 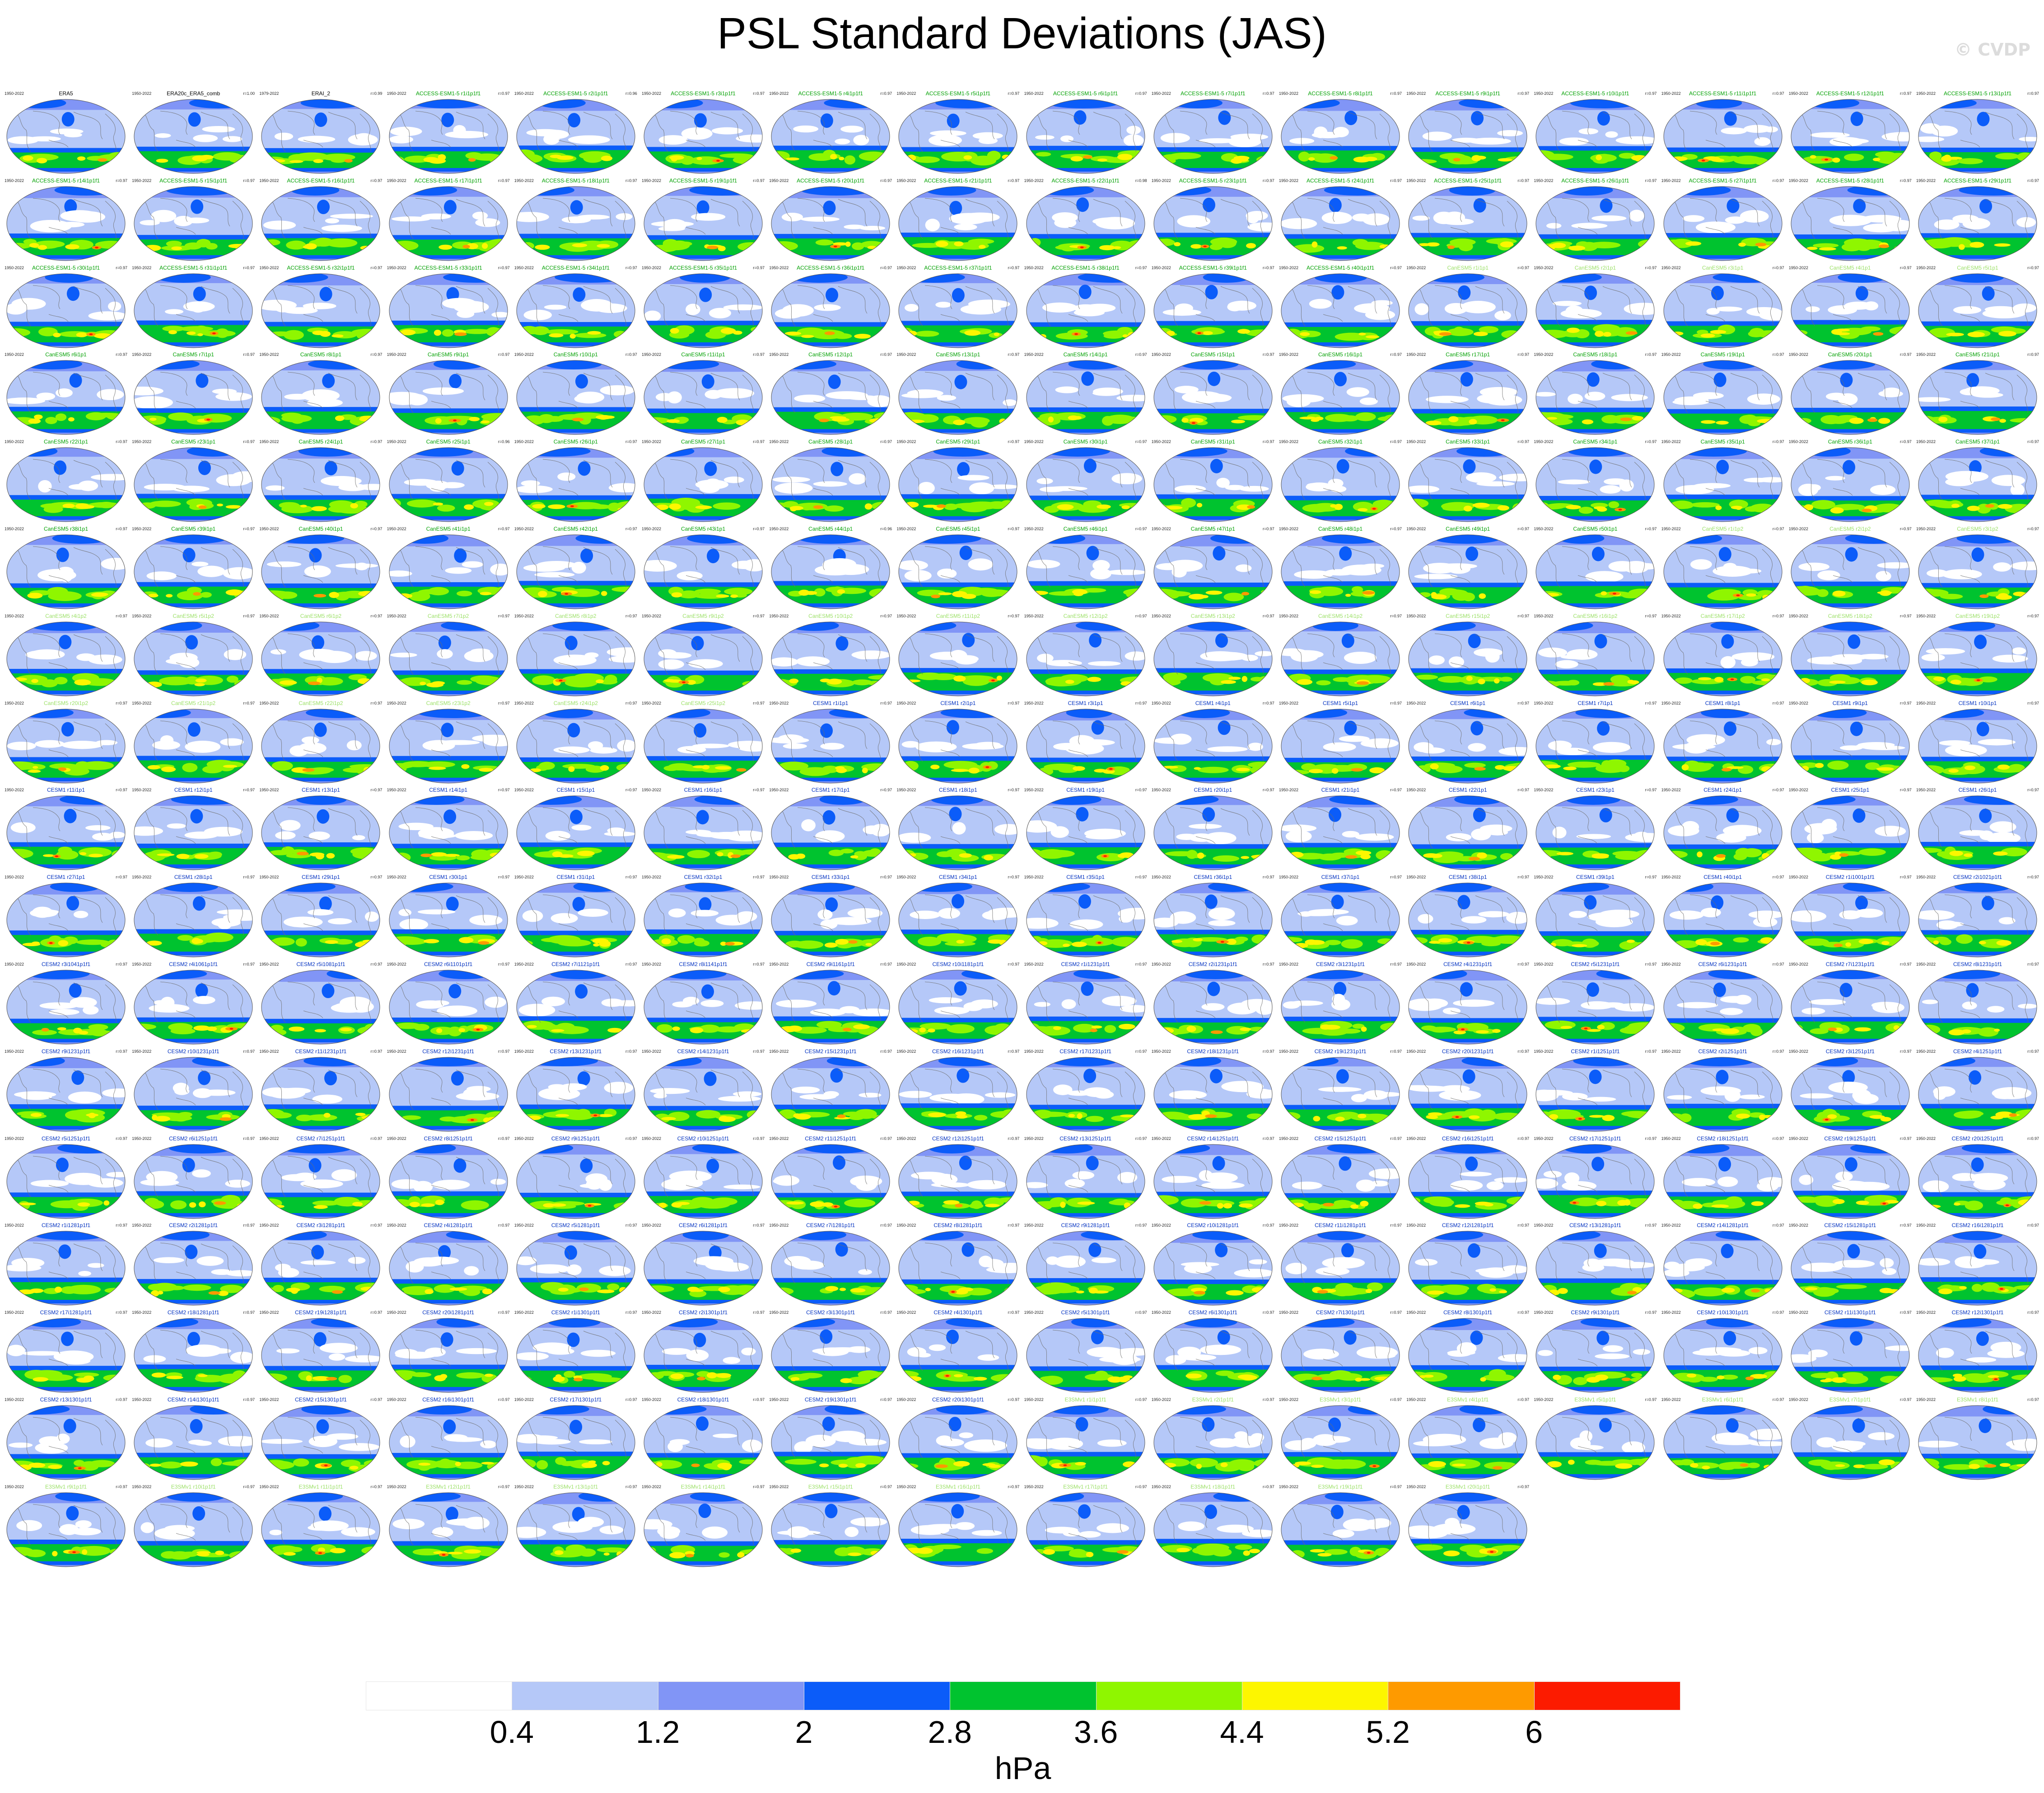 I want to click on map-panel: CESM2 r6i1231p1f1 1950-2022 r=0.97, so click(x=1722, y=1004).